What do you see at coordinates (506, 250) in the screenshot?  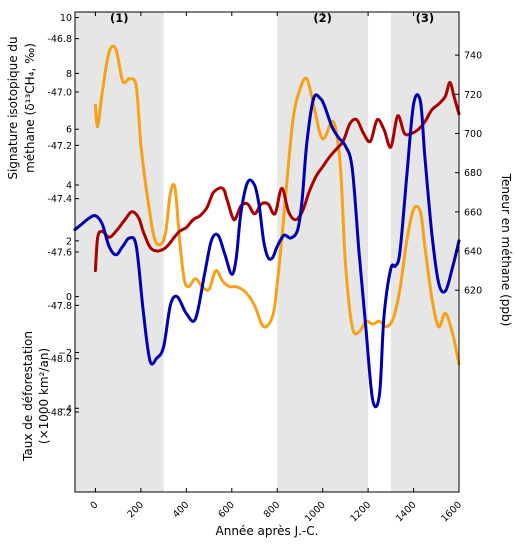 I see `methane-ylabel: Teneur en méthane (ppb)` at bounding box center [506, 250].